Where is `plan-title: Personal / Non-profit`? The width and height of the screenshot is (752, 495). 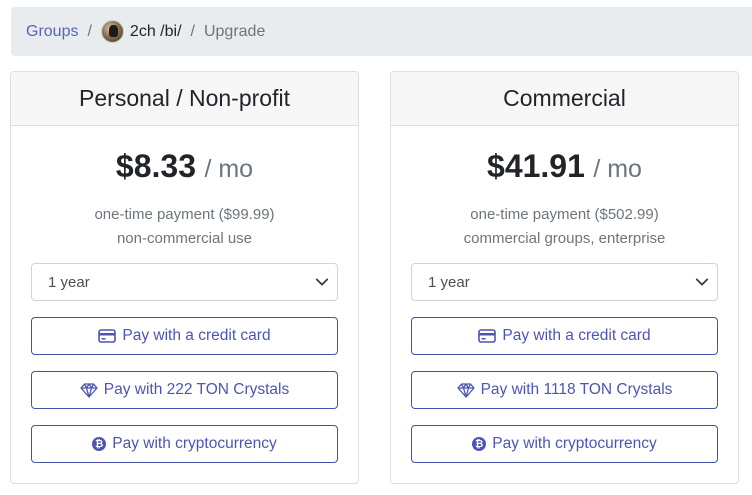 plan-title: Personal / Non-profit is located at coordinates (184, 99).